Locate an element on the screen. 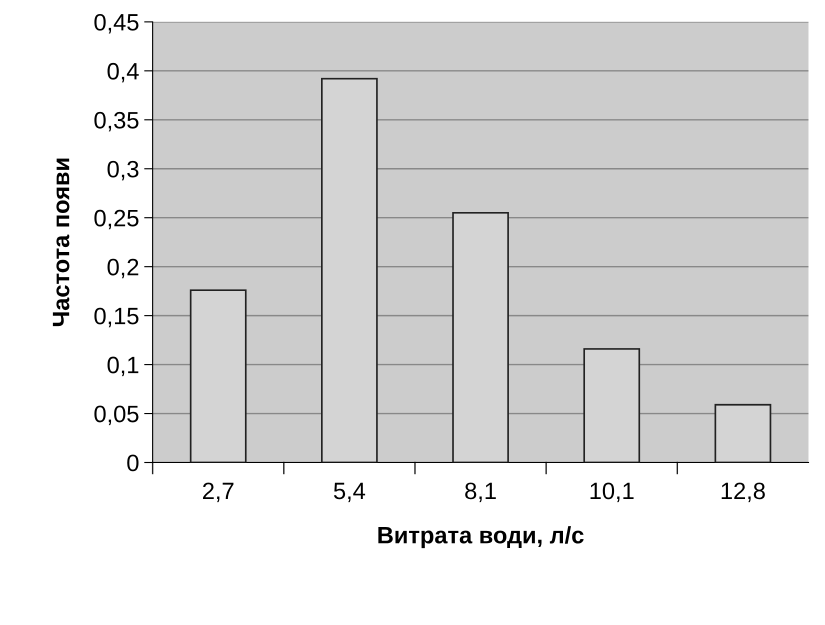  y-axis-title: Частота появи is located at coordinates (61, 242).